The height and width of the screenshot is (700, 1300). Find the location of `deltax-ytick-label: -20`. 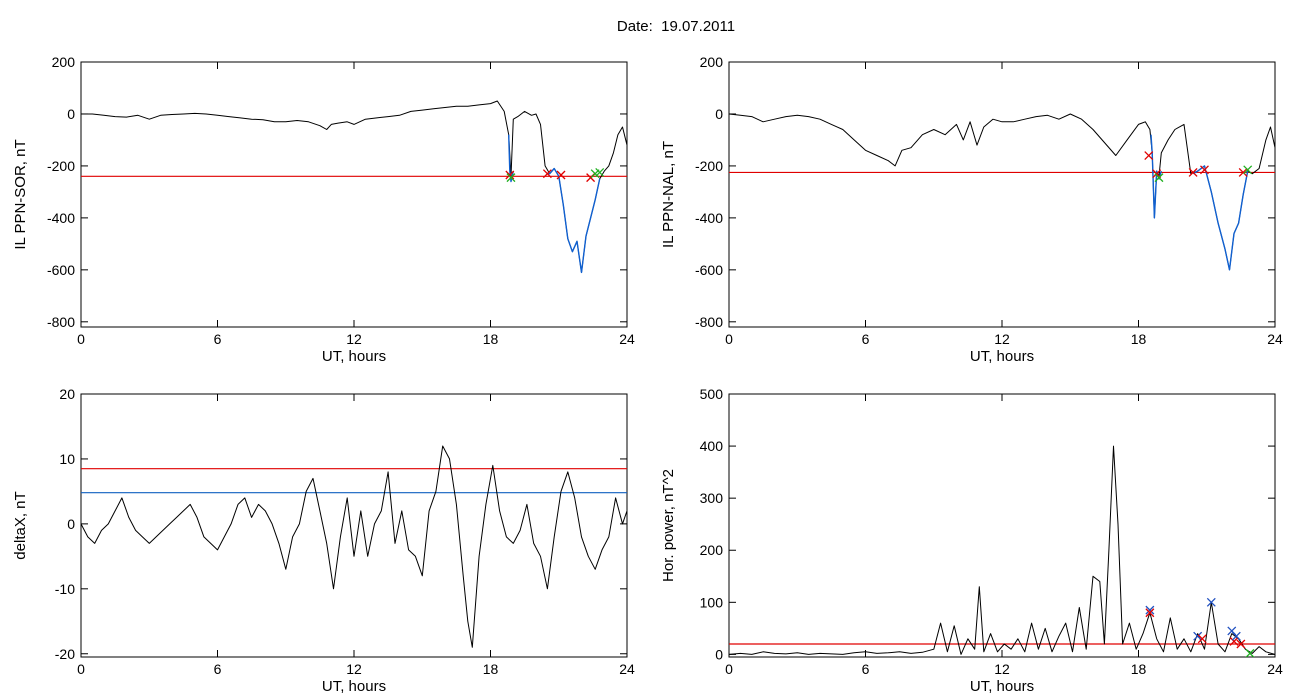

deltax-ytick-label: -20 is located at coordinates (65, 654).